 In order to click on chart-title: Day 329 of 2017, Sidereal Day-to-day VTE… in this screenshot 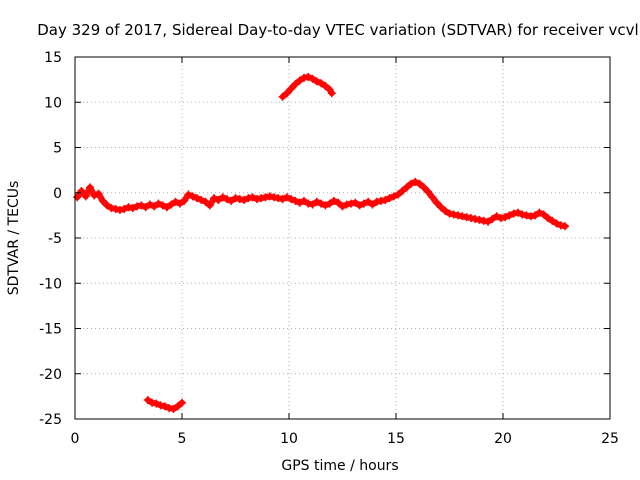, I will do `click(337, 30)`.